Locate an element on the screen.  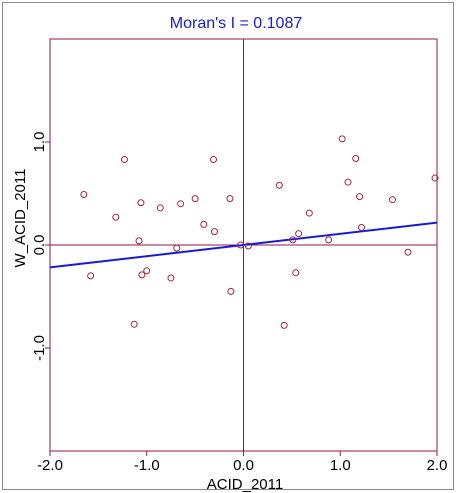
chart-title: Moran's I = 0.1087 is located at coordinates (236, 23).